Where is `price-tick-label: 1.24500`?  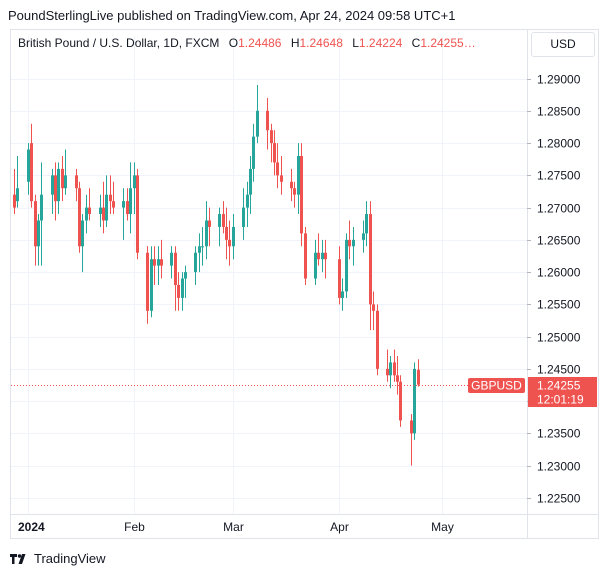
price-tick-label: 1.24500 is located at coordinates (559, 370).